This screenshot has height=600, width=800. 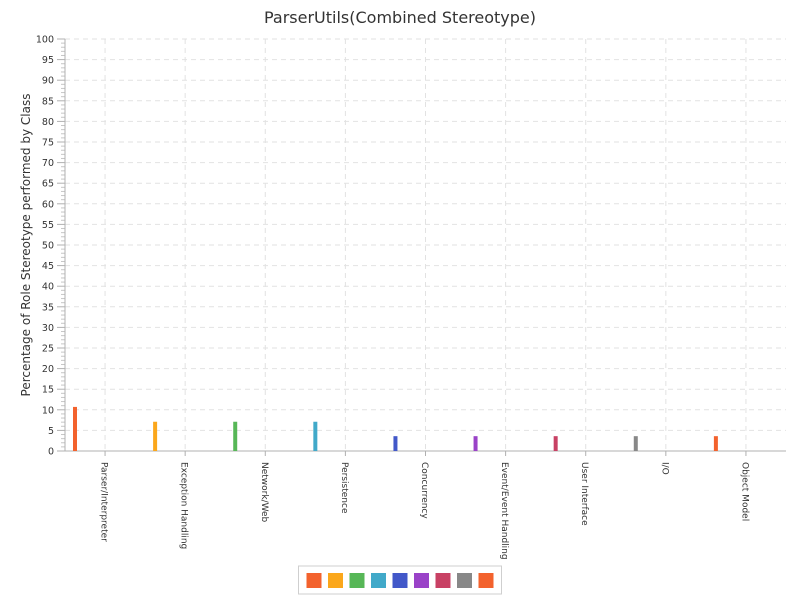 I want to click on y-tick-label: 95, so click(x=48, y=60).